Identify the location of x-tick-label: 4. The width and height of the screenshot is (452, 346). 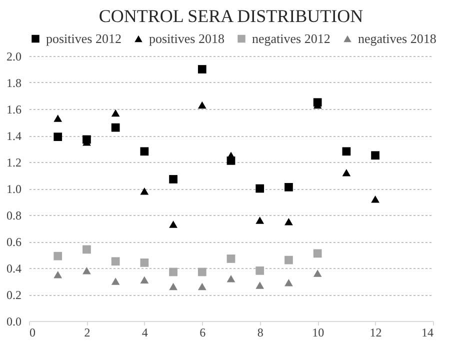
(145, 333).